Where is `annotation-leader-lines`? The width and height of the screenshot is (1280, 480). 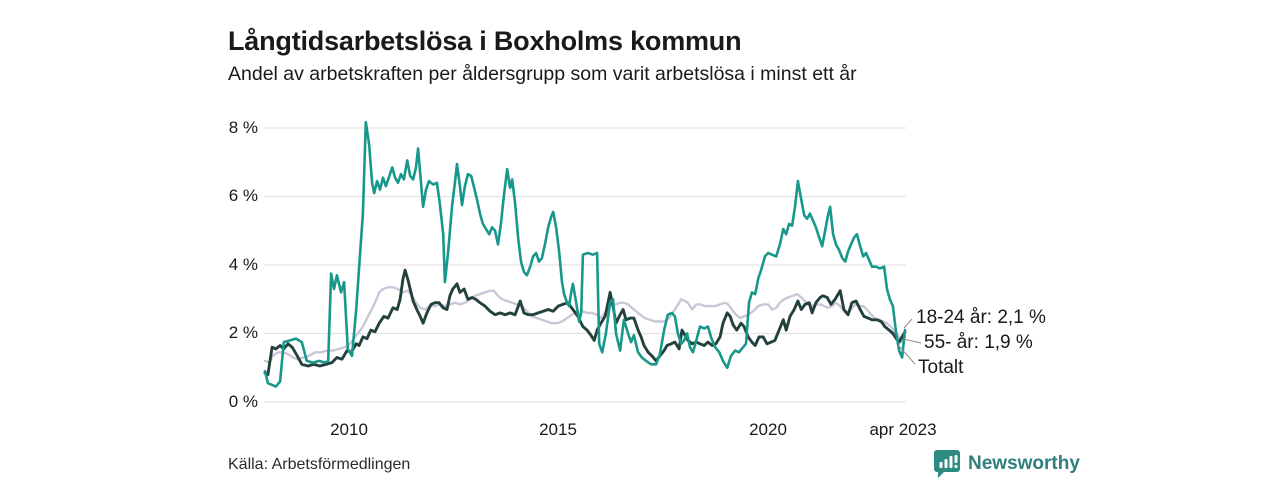
annotation-leader-lines is located at coordinates (909, 341).